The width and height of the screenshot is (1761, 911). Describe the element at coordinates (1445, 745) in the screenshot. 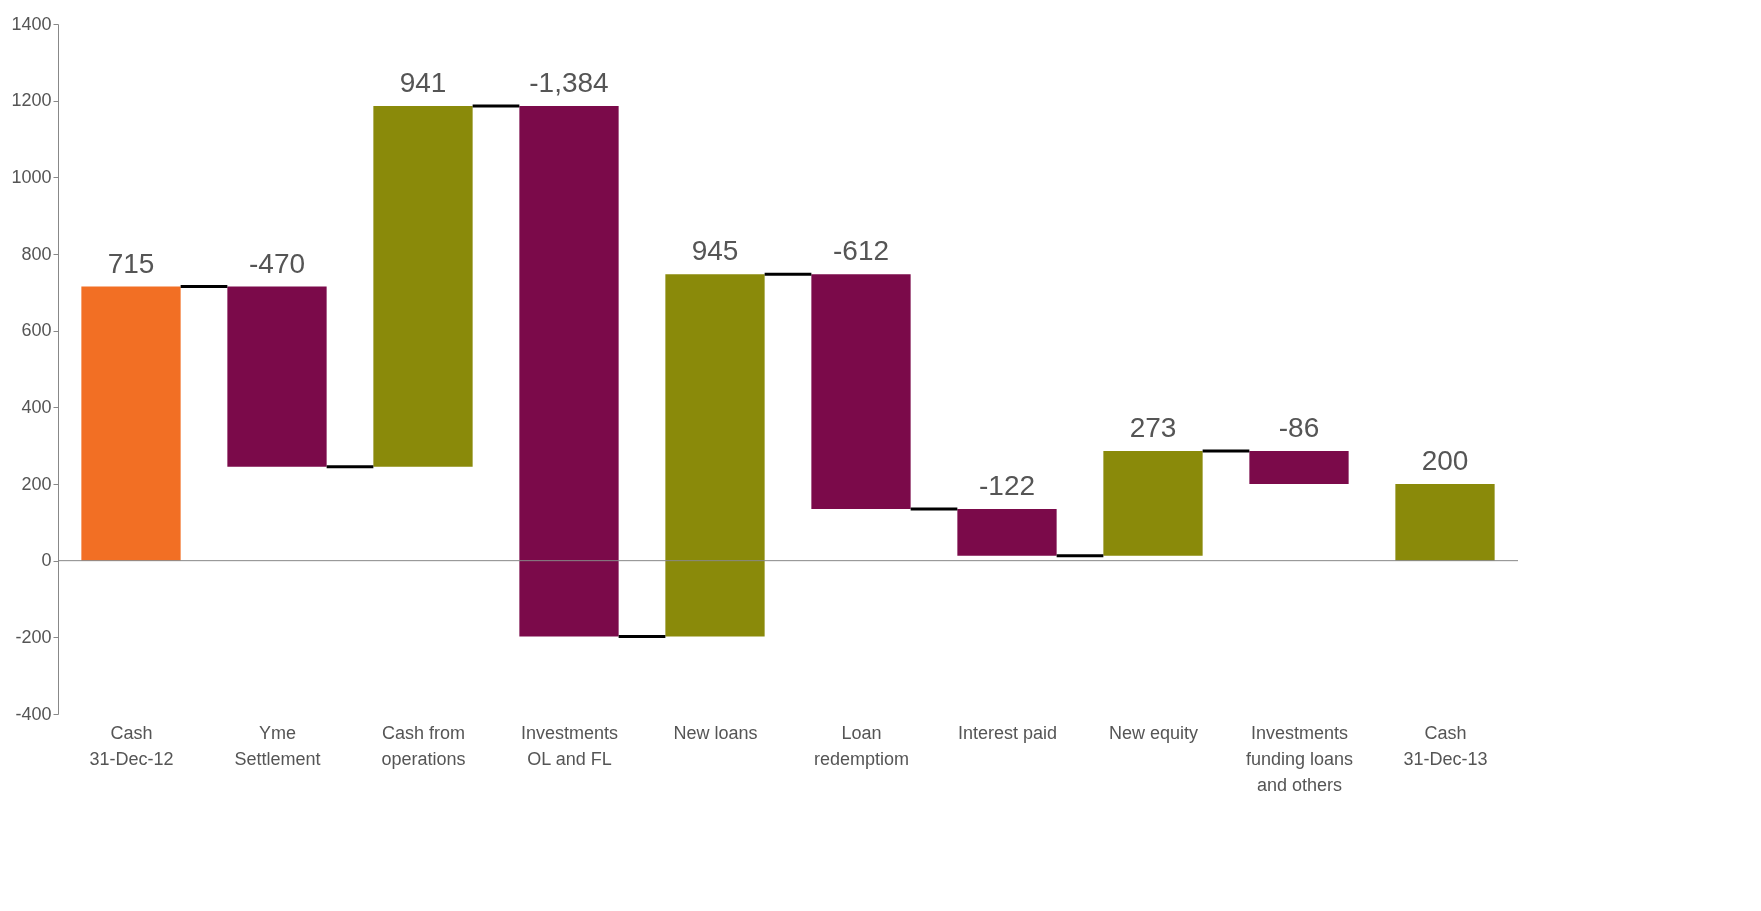

I see `x-tick-label: Cash 31-Dec-13` at that location.